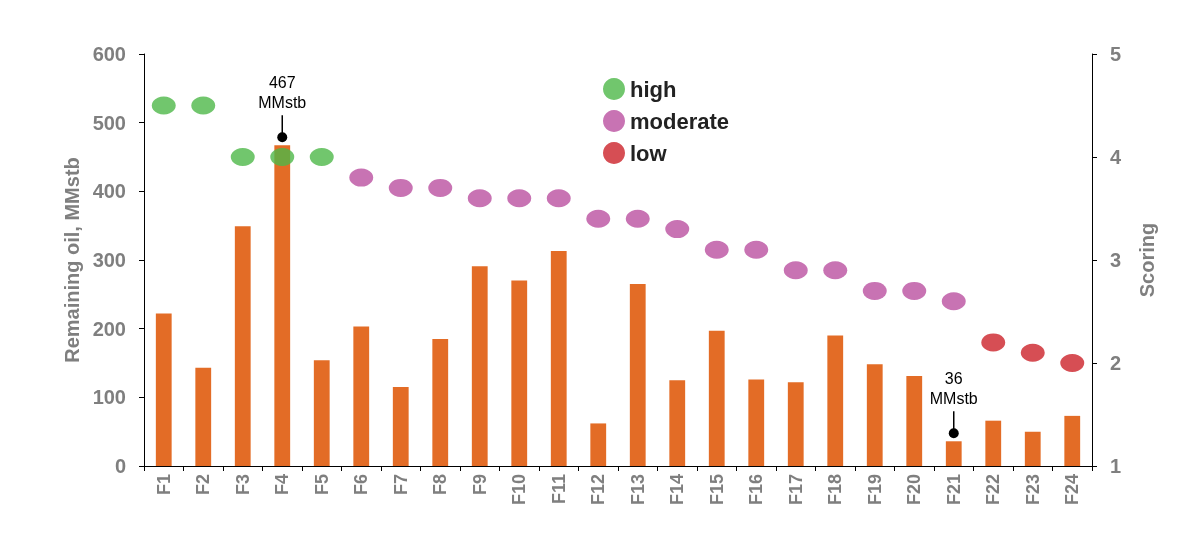 Image resolution: width=1180 pixels, height=538 pixels. I want to click on x-tick-label: F15, so click(716, 490).